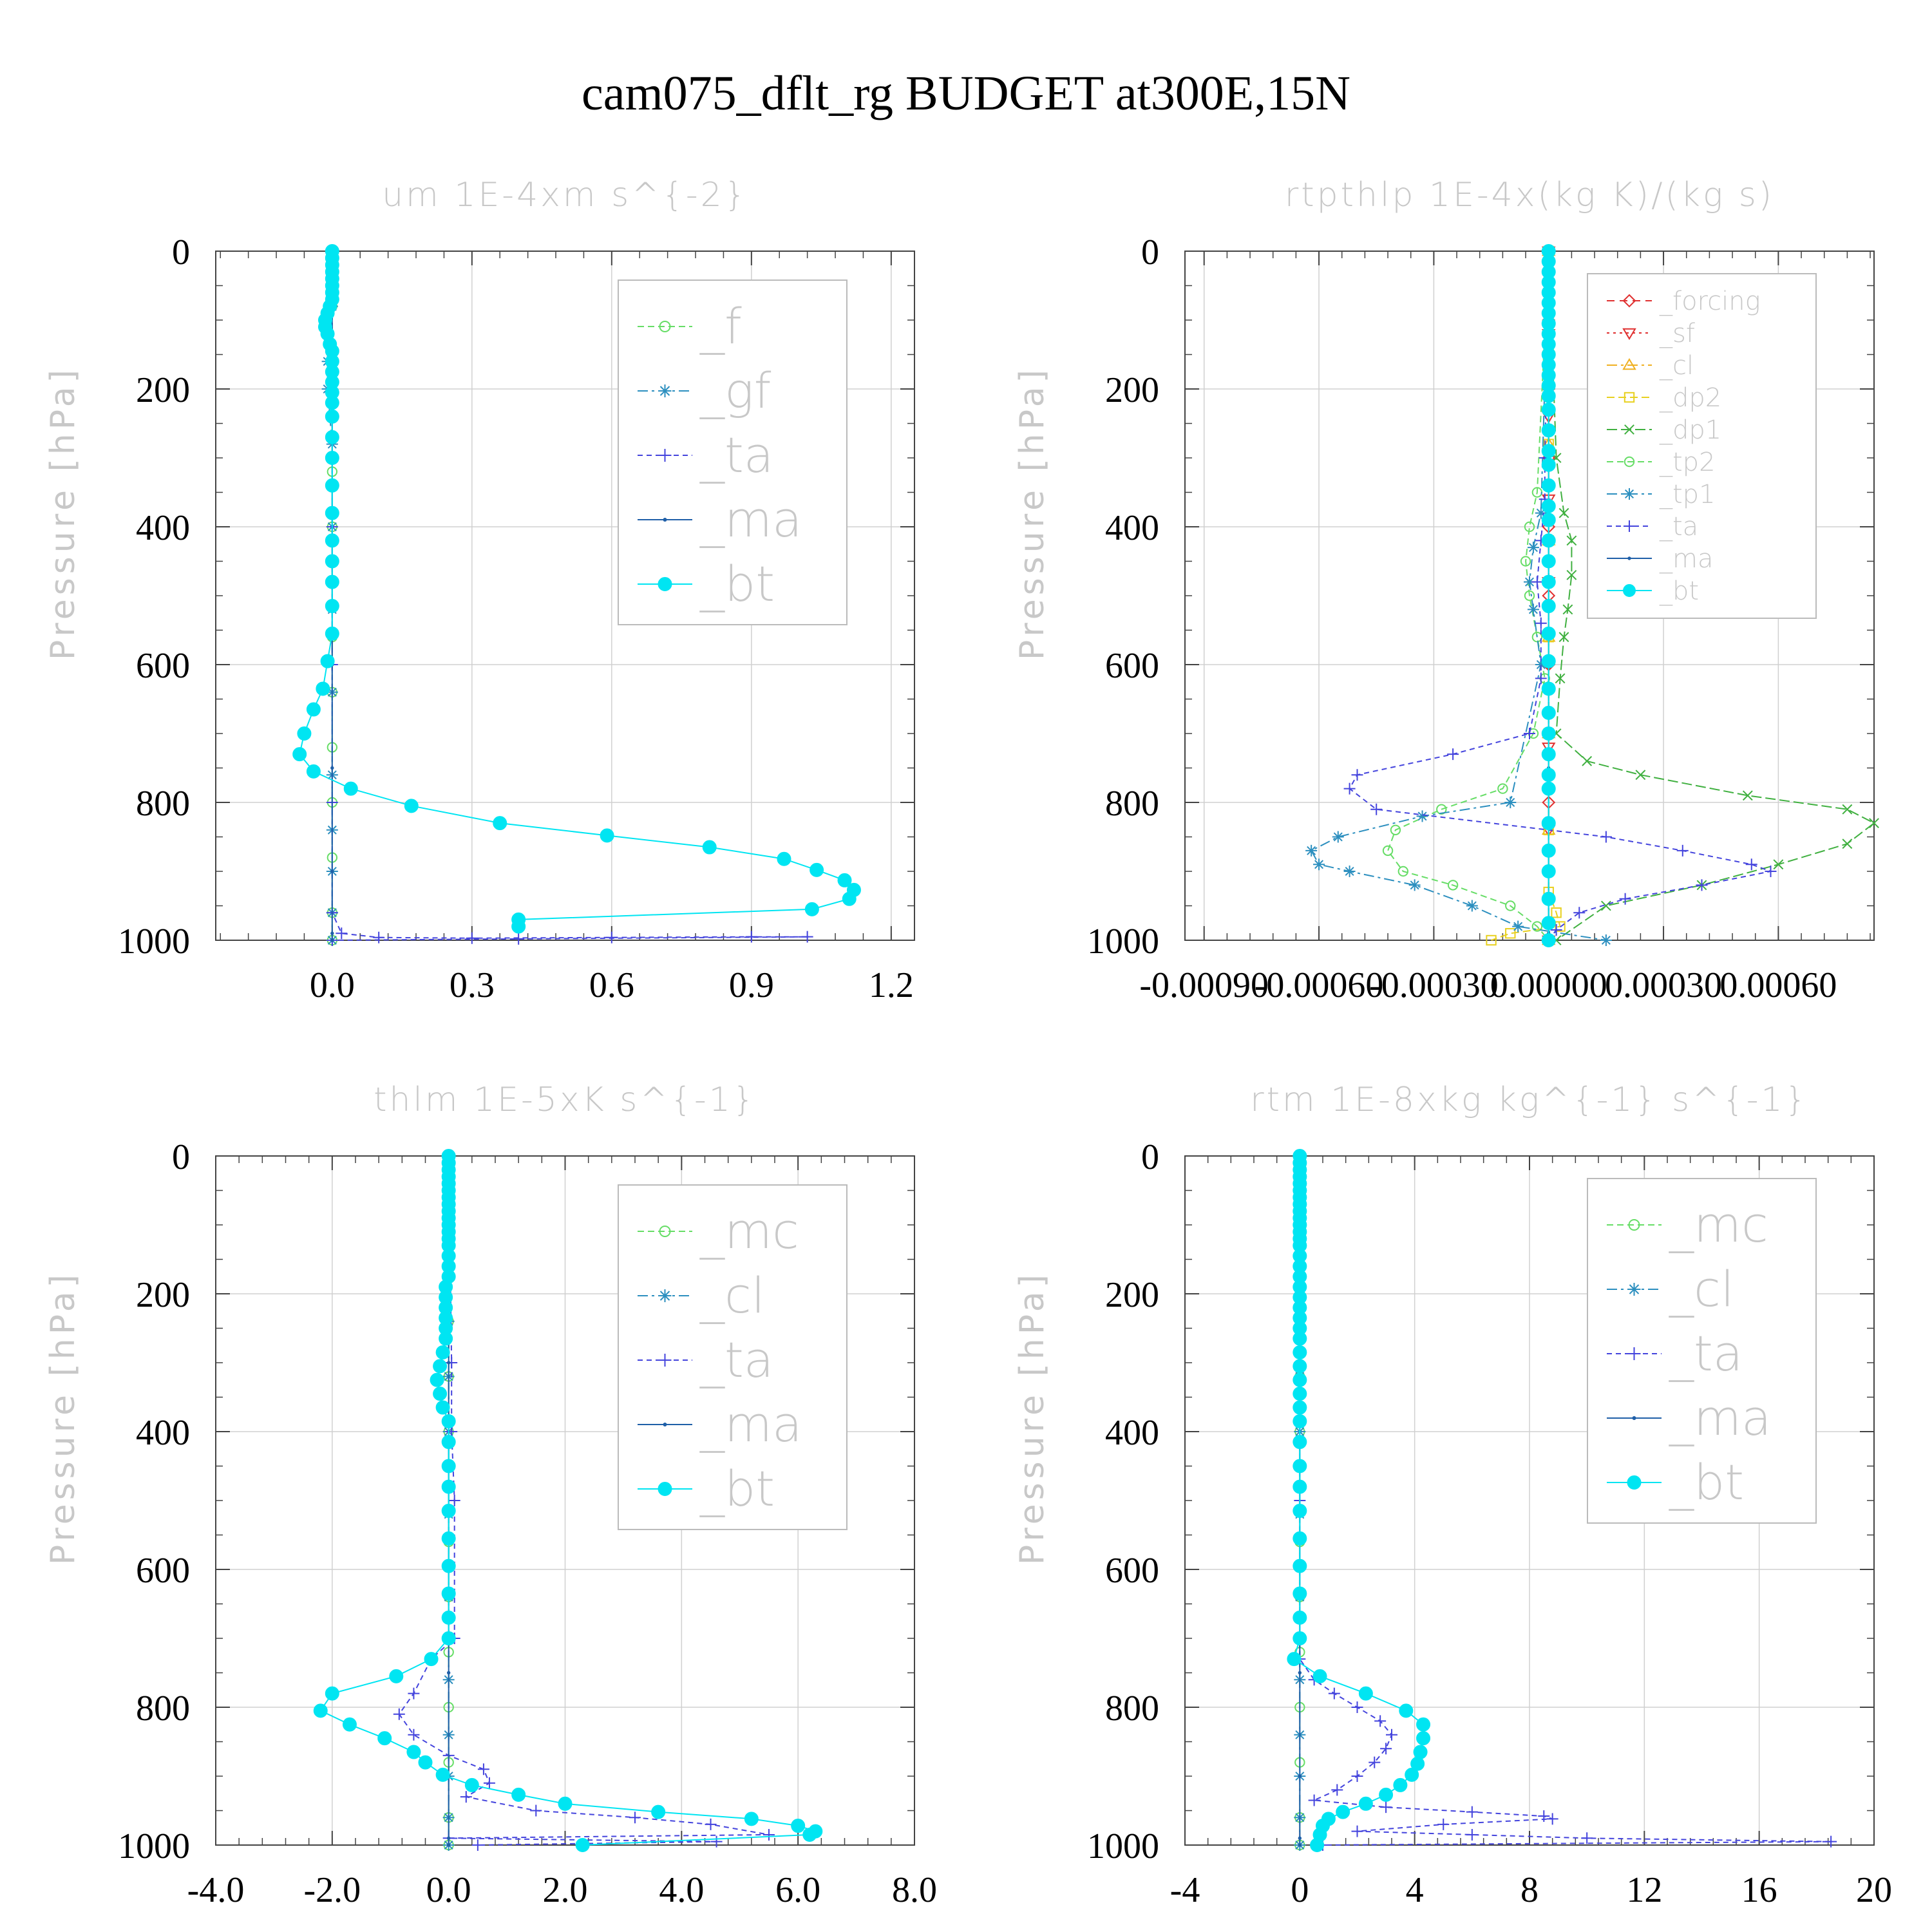  I want to click on y-tick-label: 1000, so click(1123, 942).